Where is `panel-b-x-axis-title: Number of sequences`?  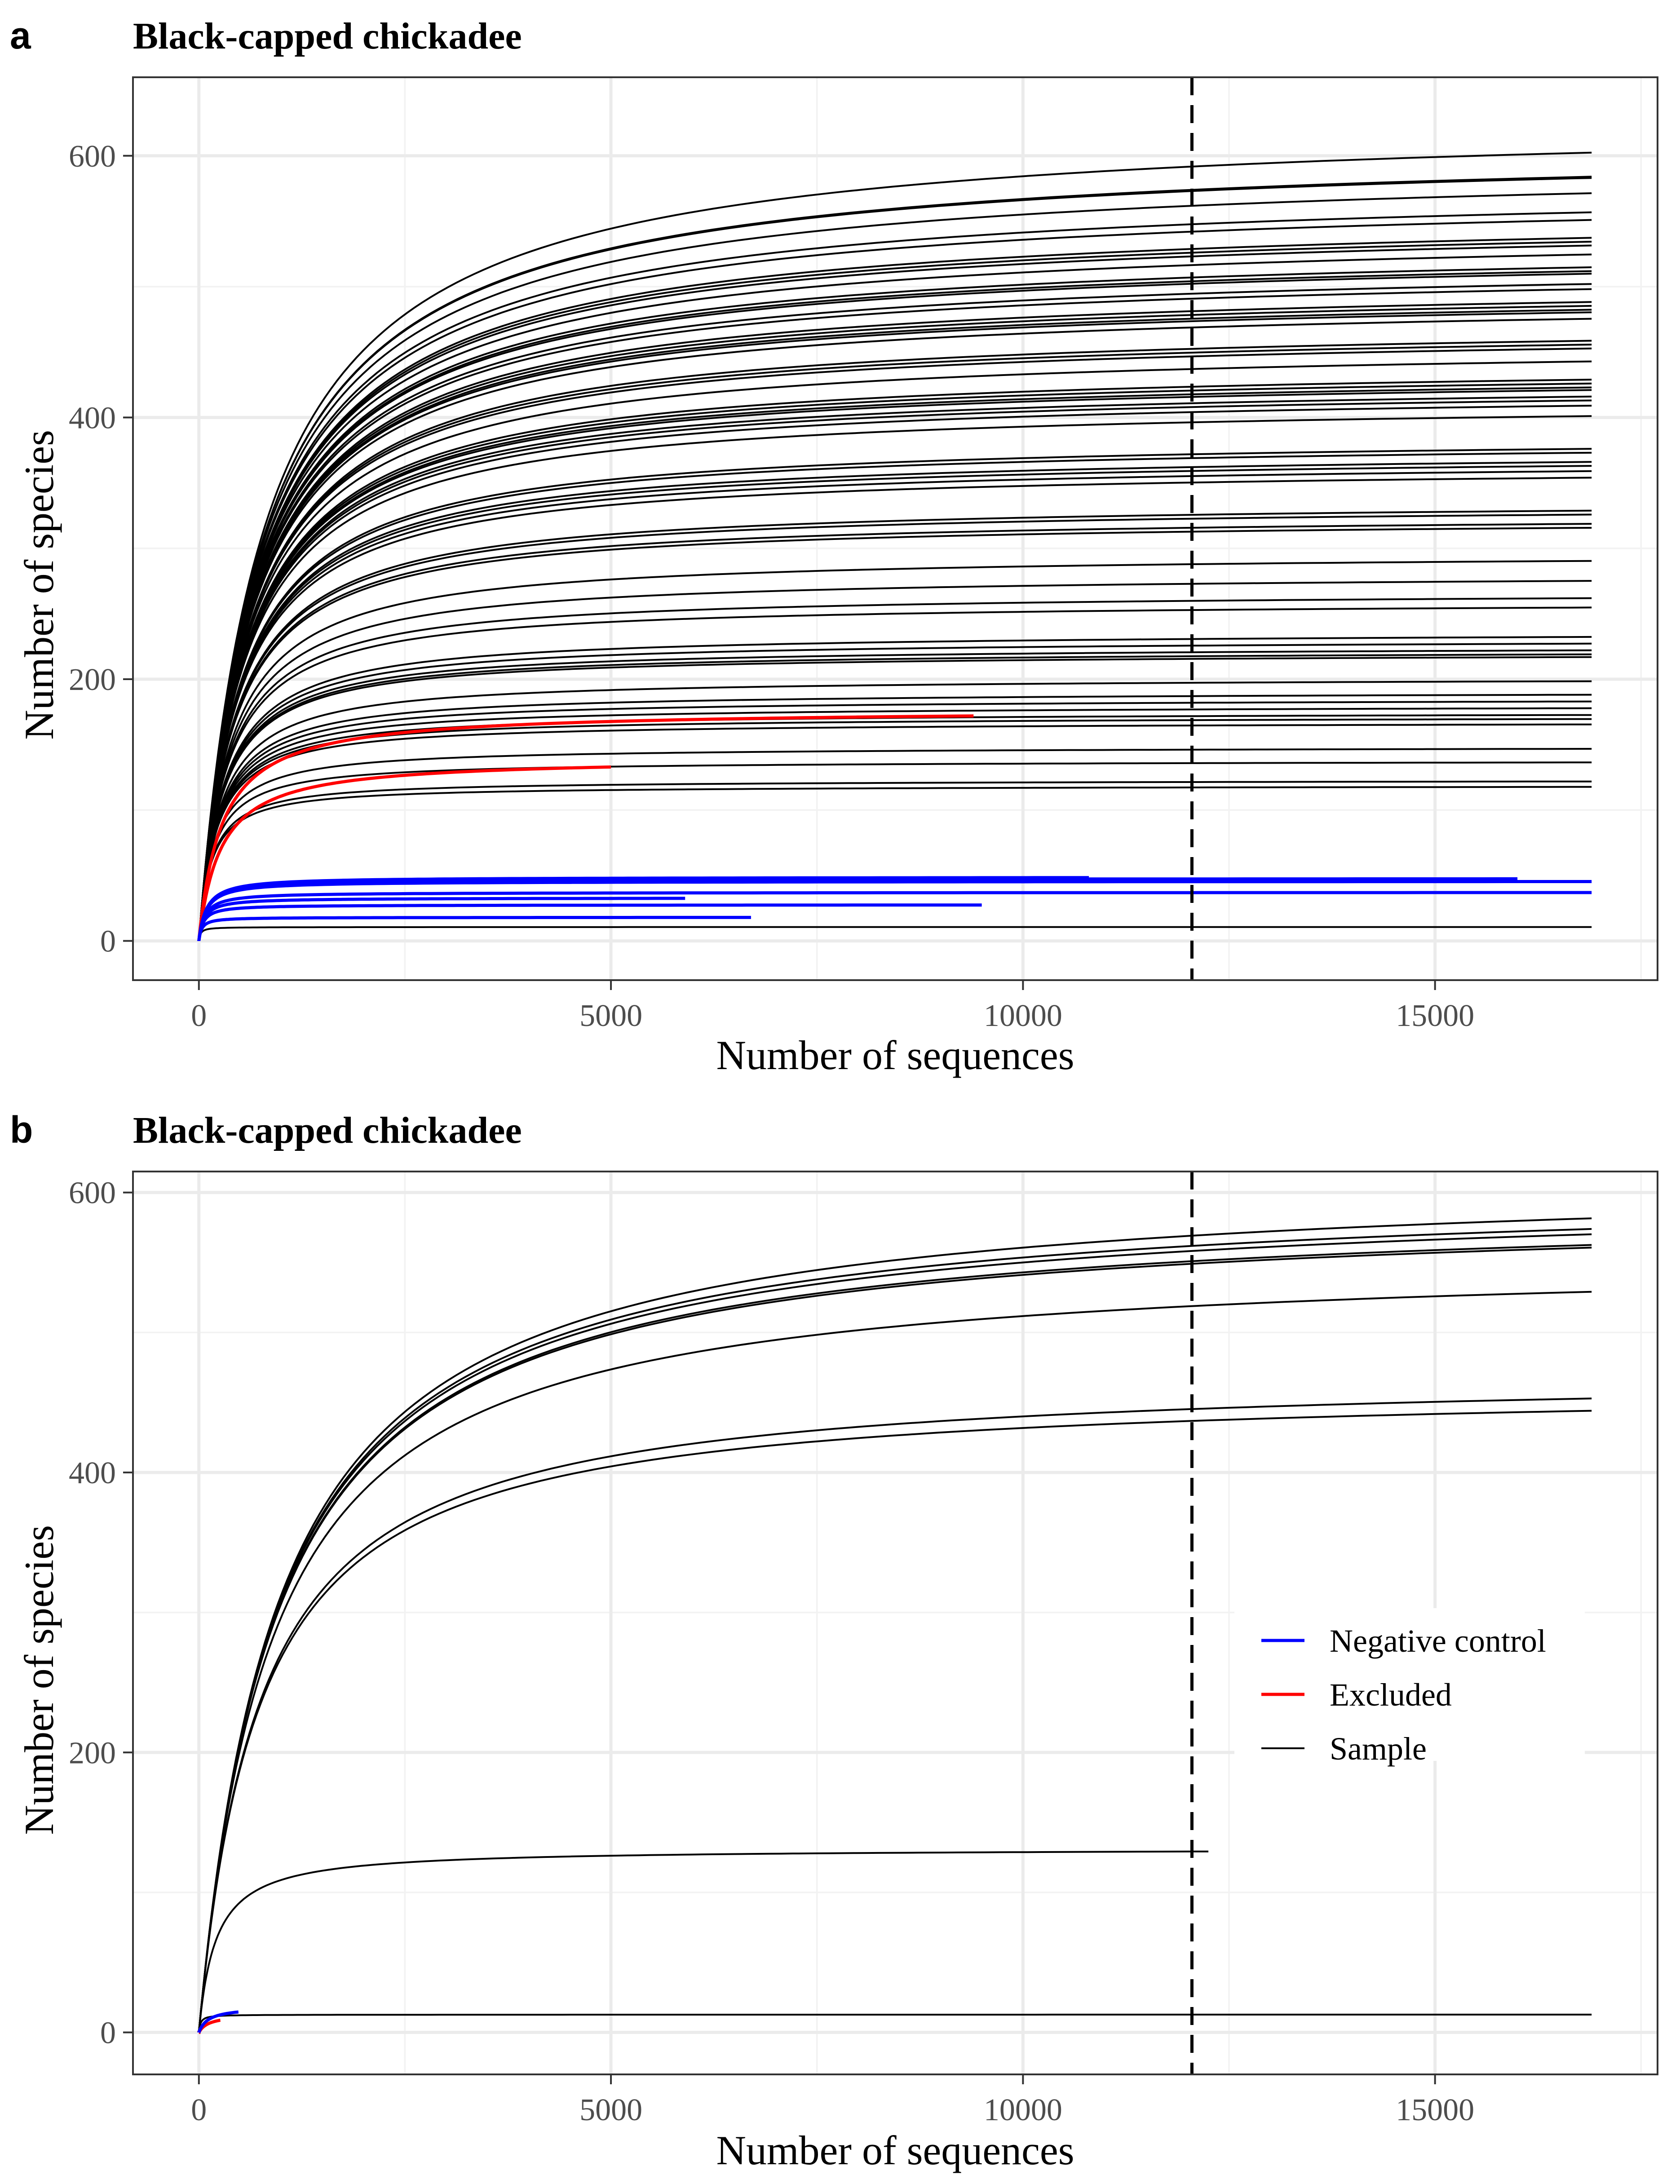 panel-b-x-axis-title: Number of sequences is located at coordinates (895, 2150).